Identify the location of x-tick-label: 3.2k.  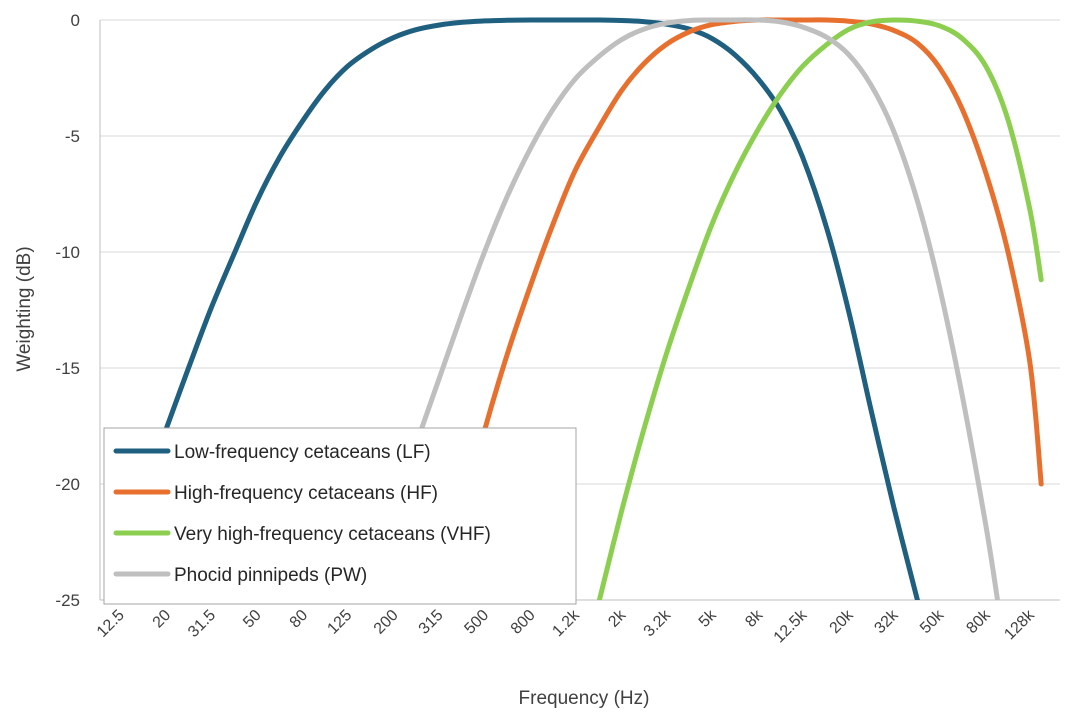
(658, 623).